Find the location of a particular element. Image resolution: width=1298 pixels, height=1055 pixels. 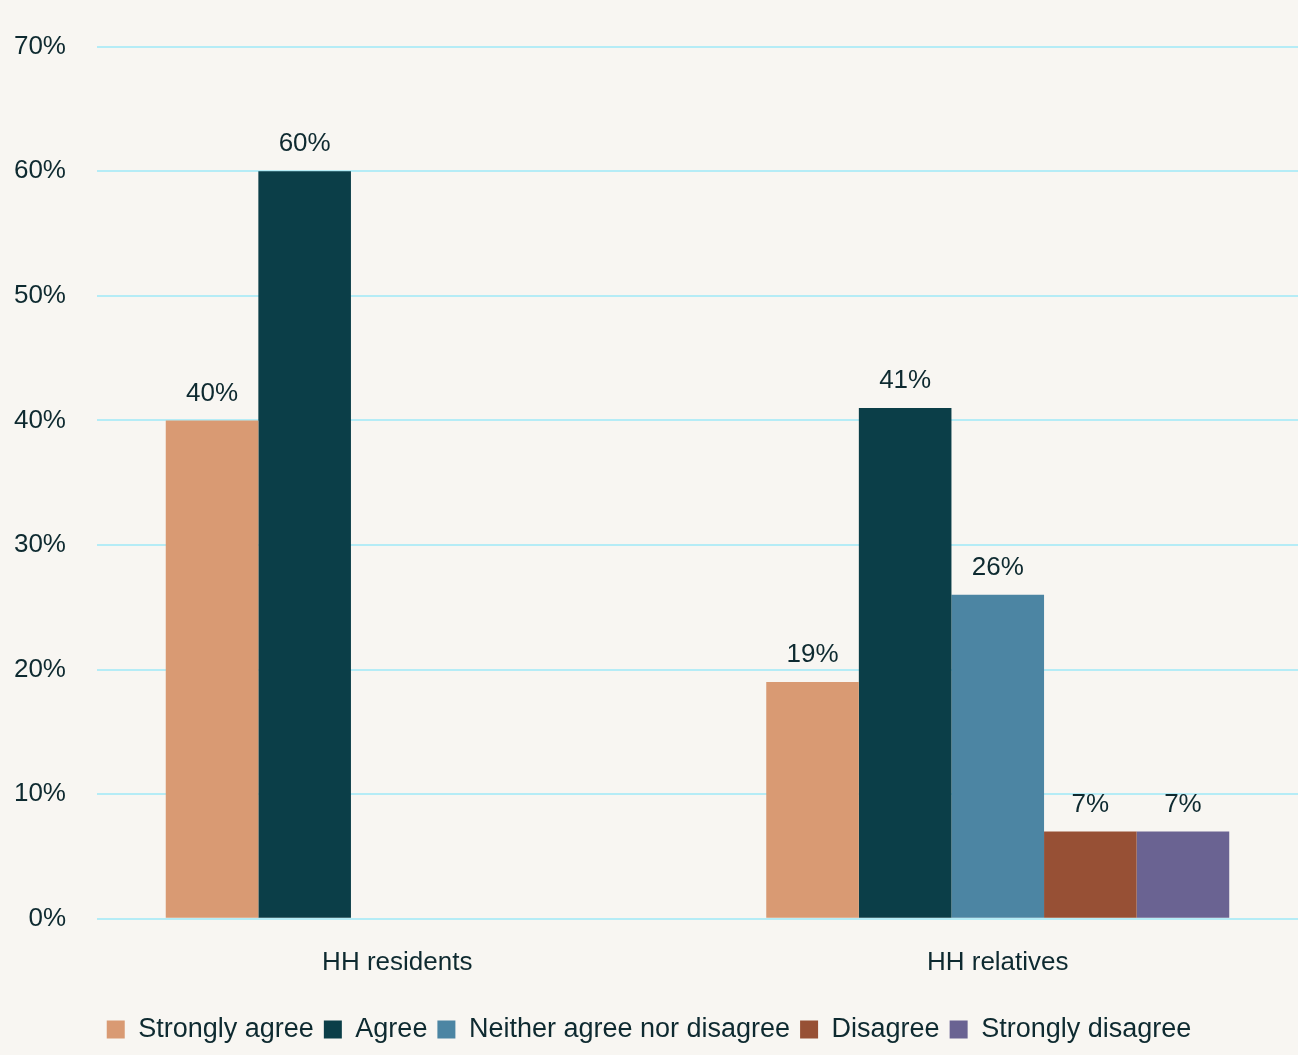

data-label: 41% is located at coordinates (905, 379).